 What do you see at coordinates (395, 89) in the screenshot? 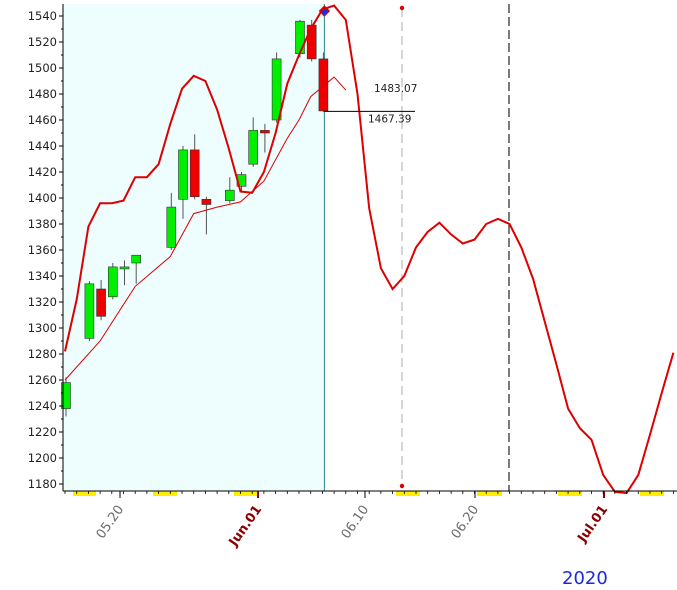
I see `annotation-label: 1483.07` at bounding box center [395, 89].